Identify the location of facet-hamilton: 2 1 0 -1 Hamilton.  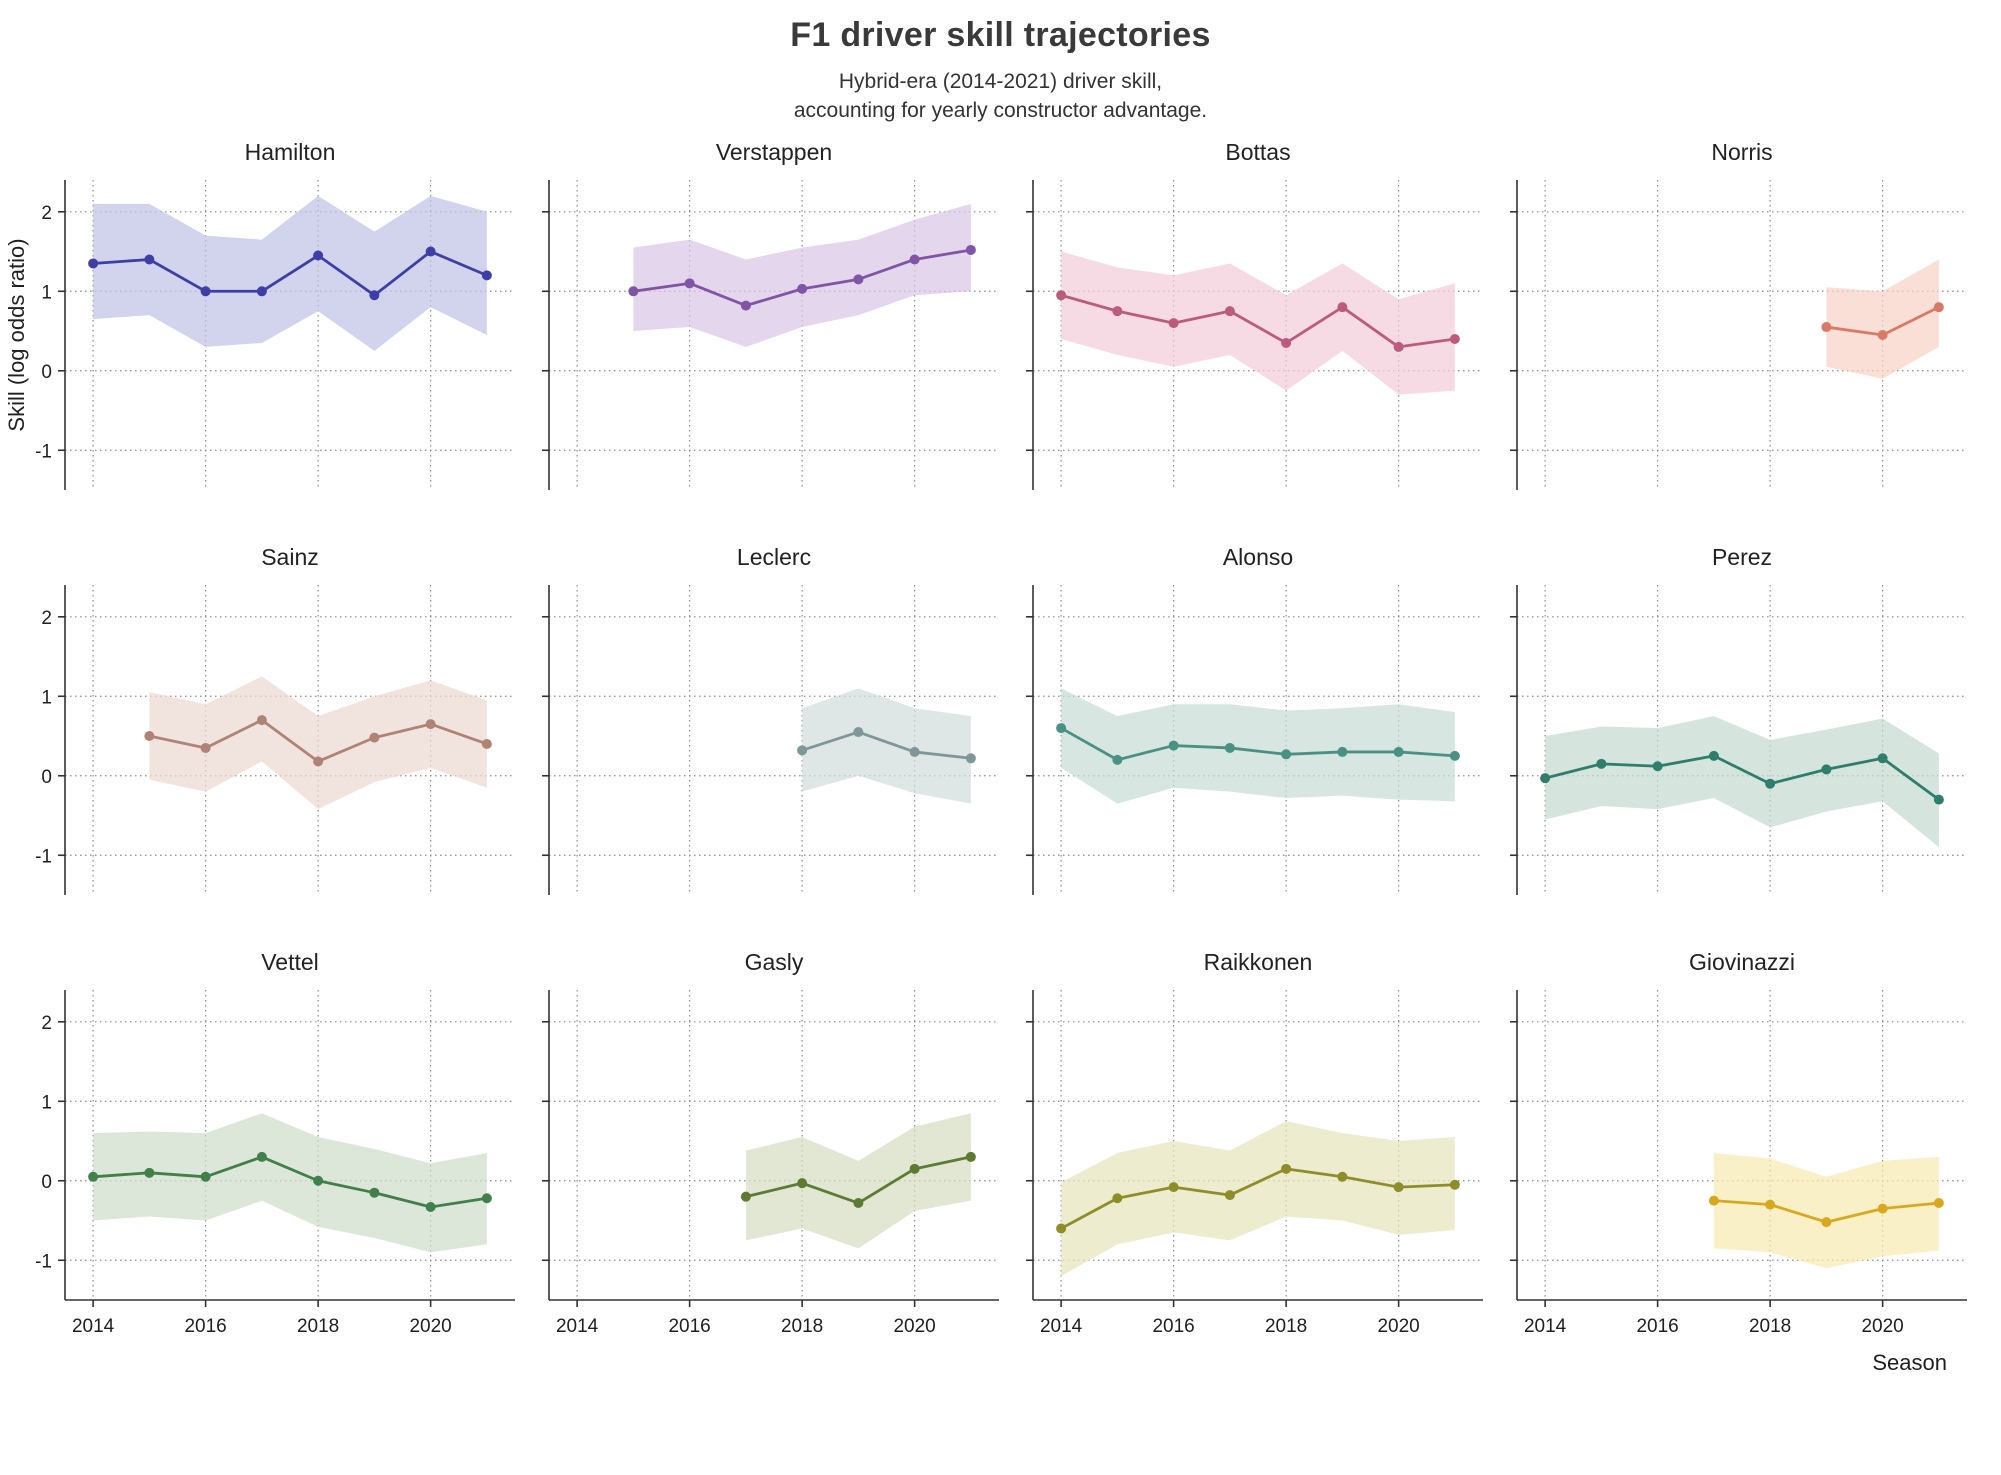
(275, 314).